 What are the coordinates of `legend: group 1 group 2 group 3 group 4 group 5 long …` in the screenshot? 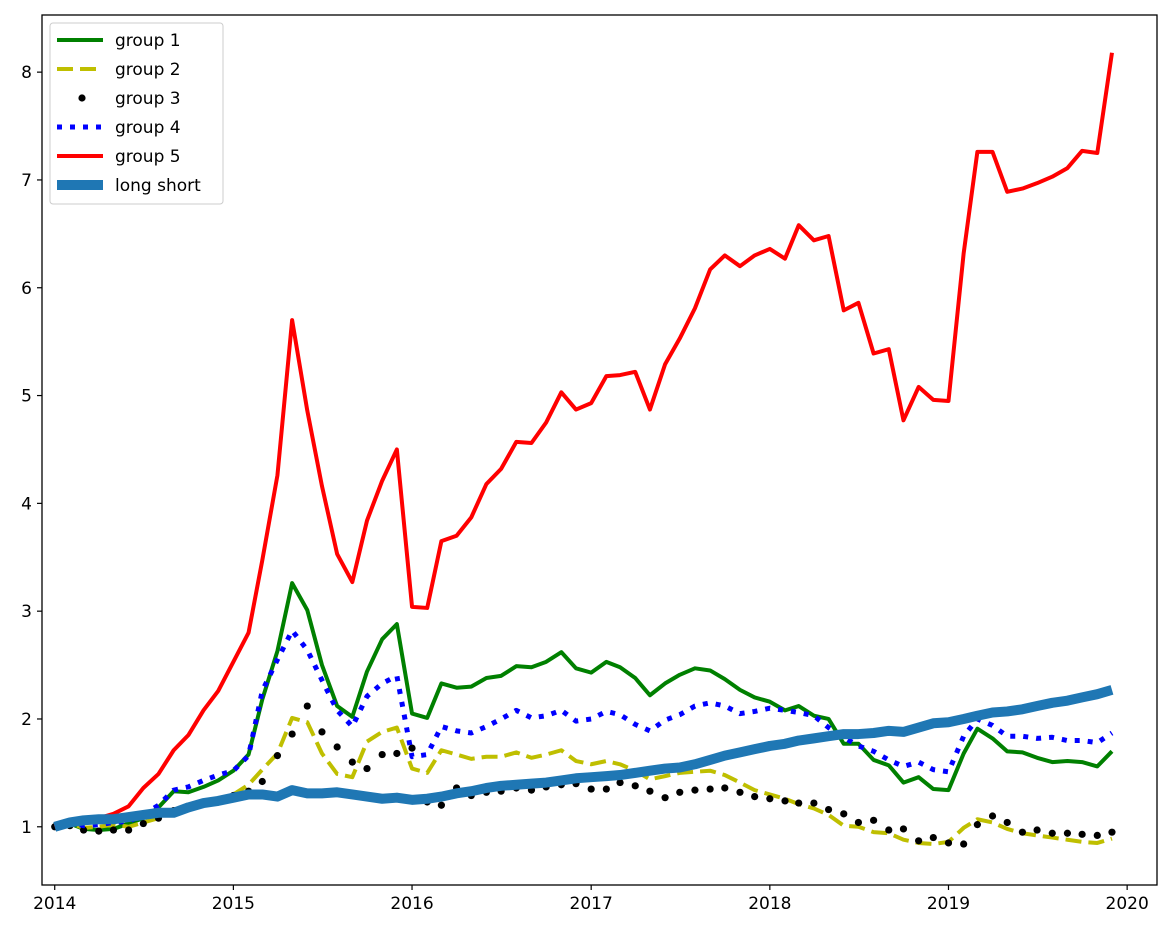 It's located at (136, 113).